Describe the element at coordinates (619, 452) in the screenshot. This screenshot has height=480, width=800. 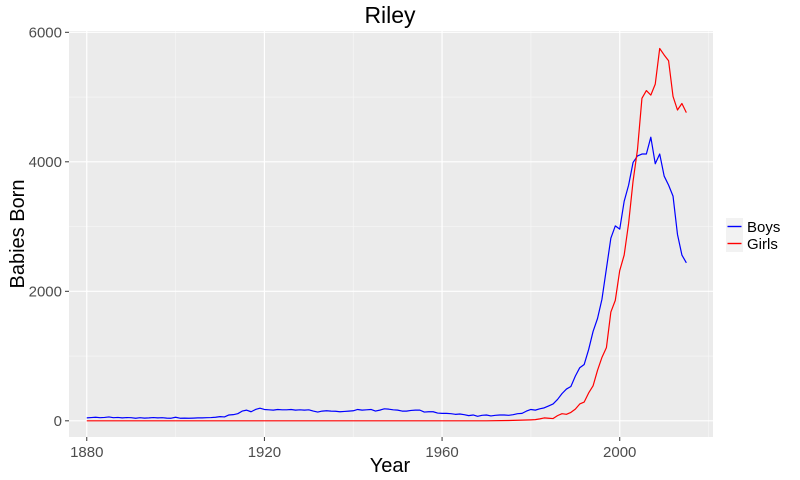
I see `x-tick-label: 2000` at that location.